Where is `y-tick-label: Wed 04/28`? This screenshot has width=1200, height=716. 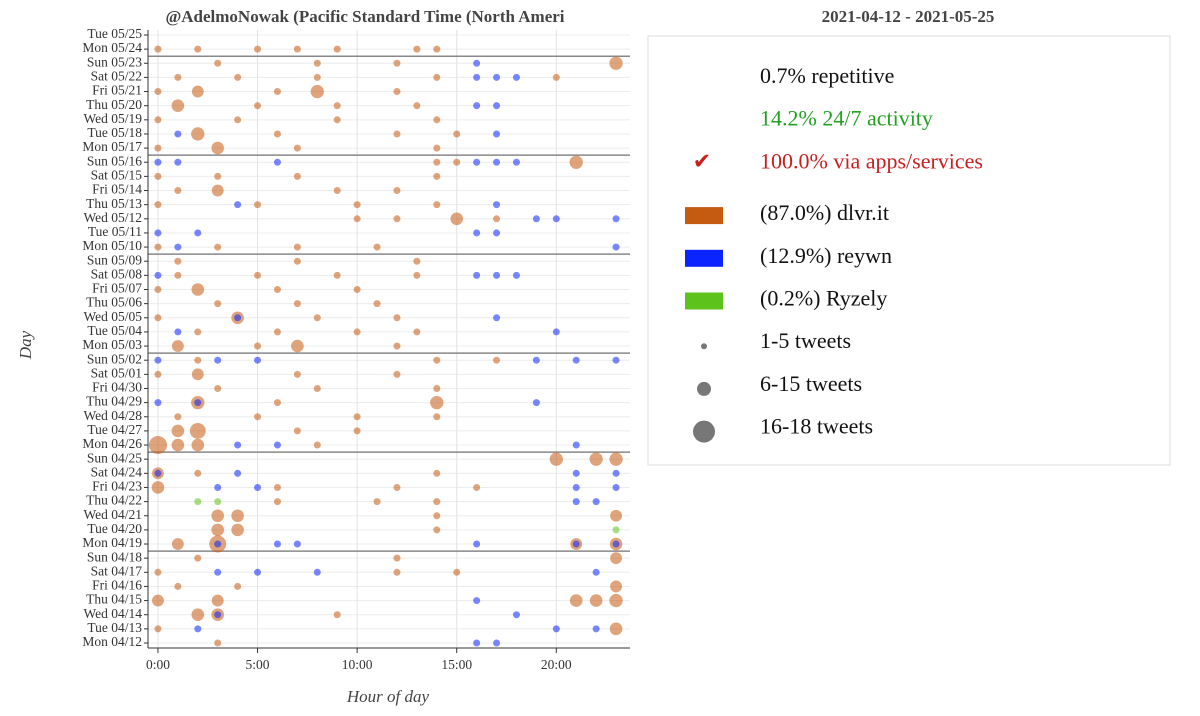 y-tick-label: Wed 04/28 is located at coordinates (112, 415).